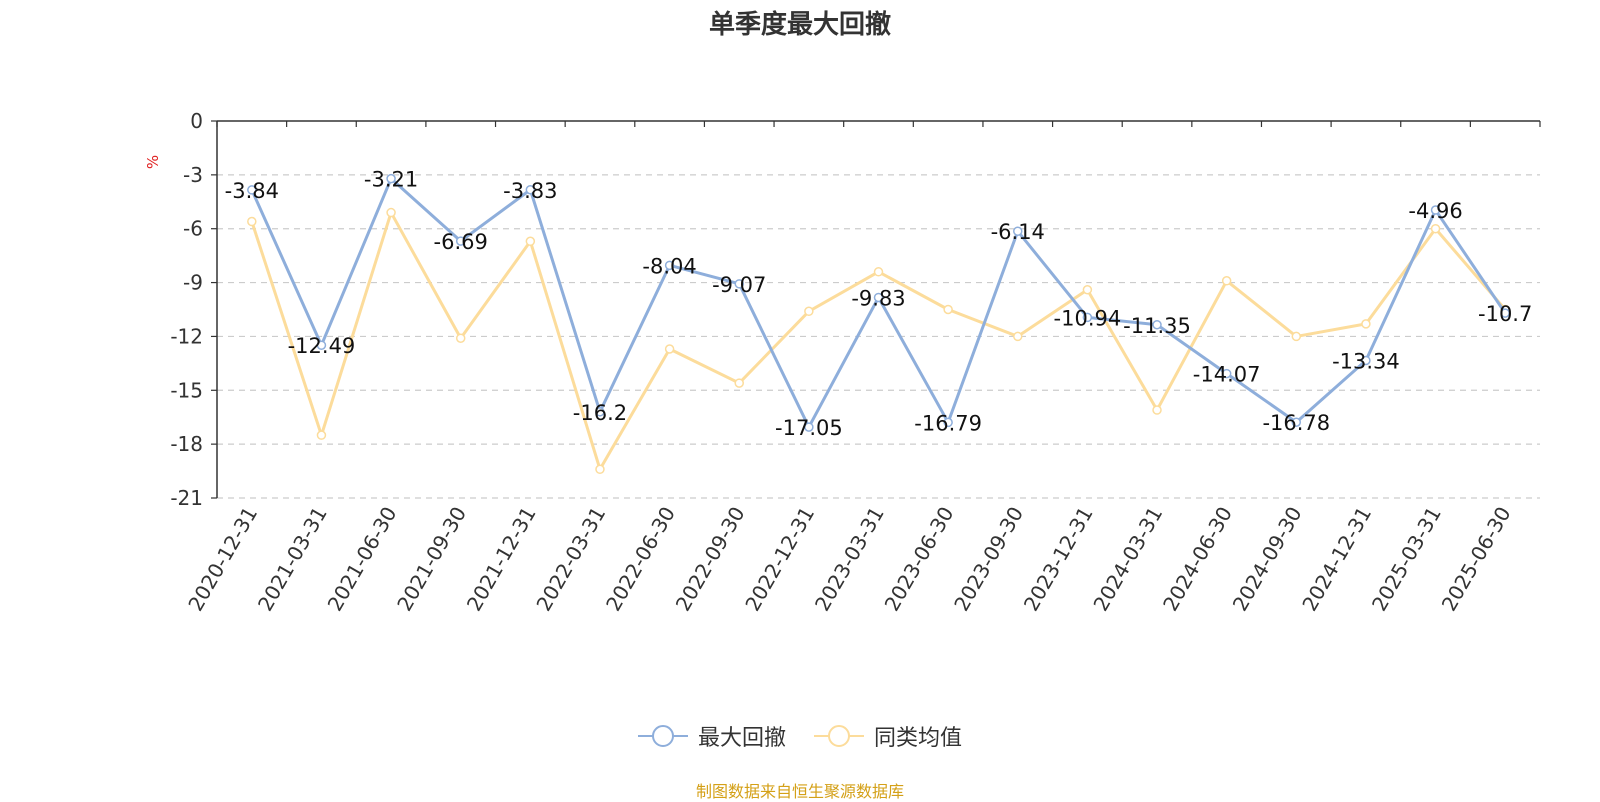 Image resolution: width=1600 pixels, height=802 pixels. Describe the element at coordinates (196, 121) in the screenshot. I see `y-tick-label: 0` at that location.